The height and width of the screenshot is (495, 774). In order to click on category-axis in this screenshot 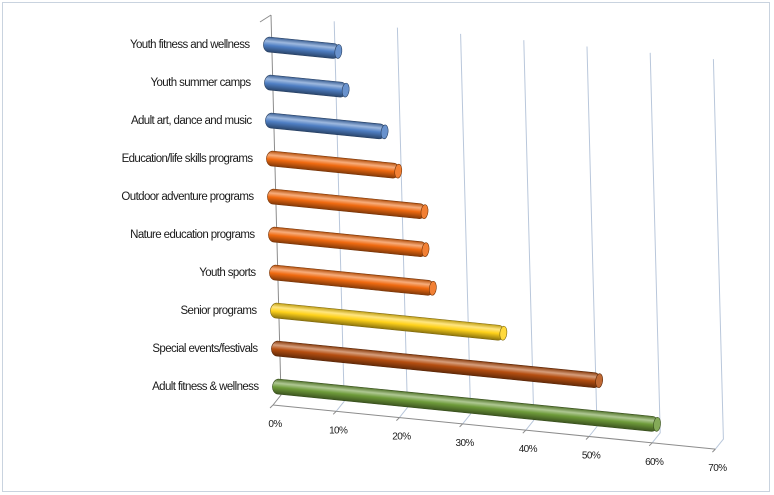, I will do `click(276, 210)`.